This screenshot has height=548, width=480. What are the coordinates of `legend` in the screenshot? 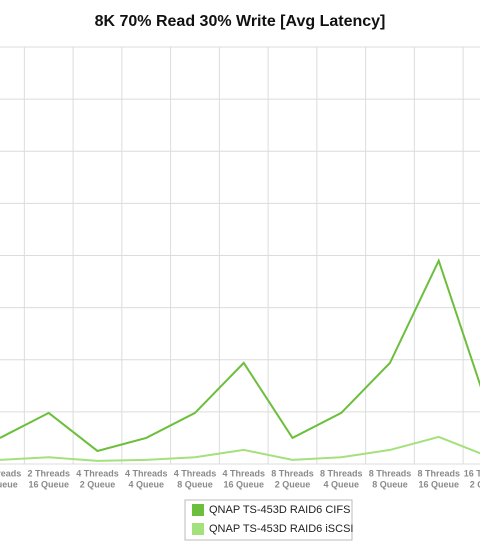 It's located at (268, 520).